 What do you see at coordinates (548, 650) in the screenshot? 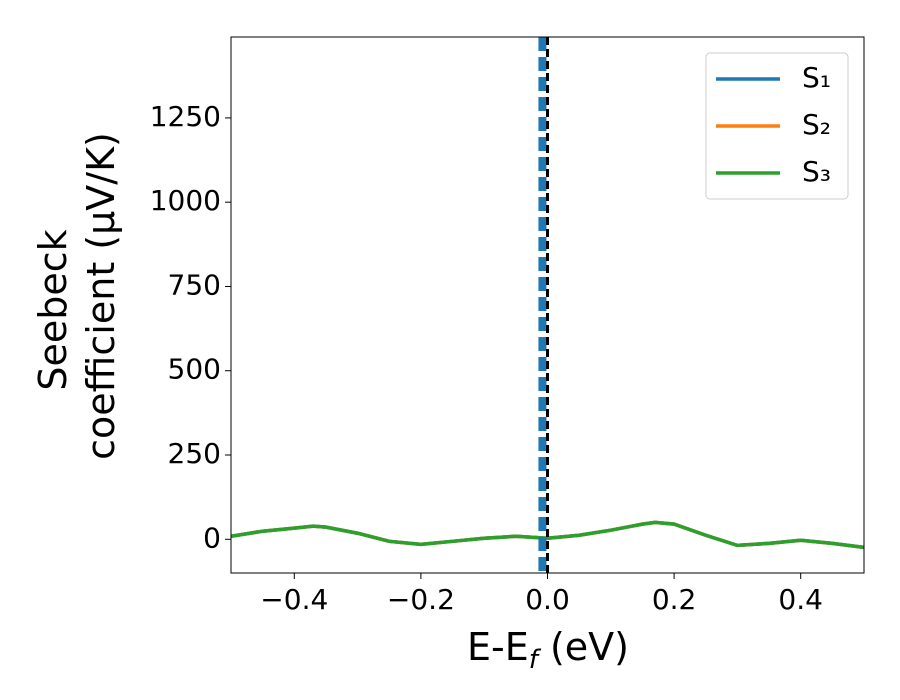
I see `x-axis-label: E-Ef (eV)` at bounding box center [548, 650].